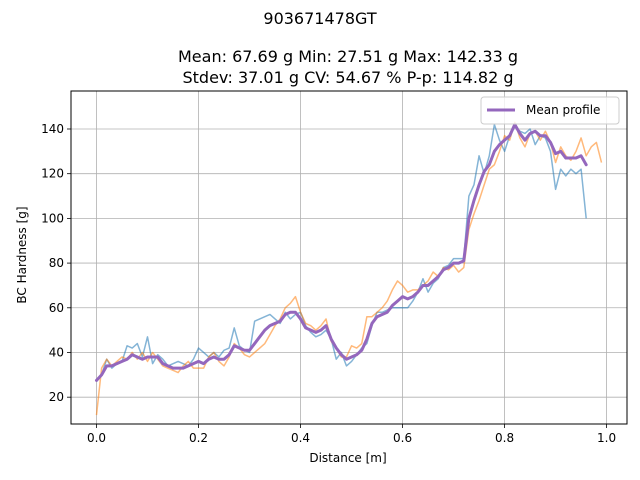 This screenshot has height=480, width=640. Describe the element at coordinates (606, 438) in the screenshot. I see `x-tick-label: 1.0` at that location.